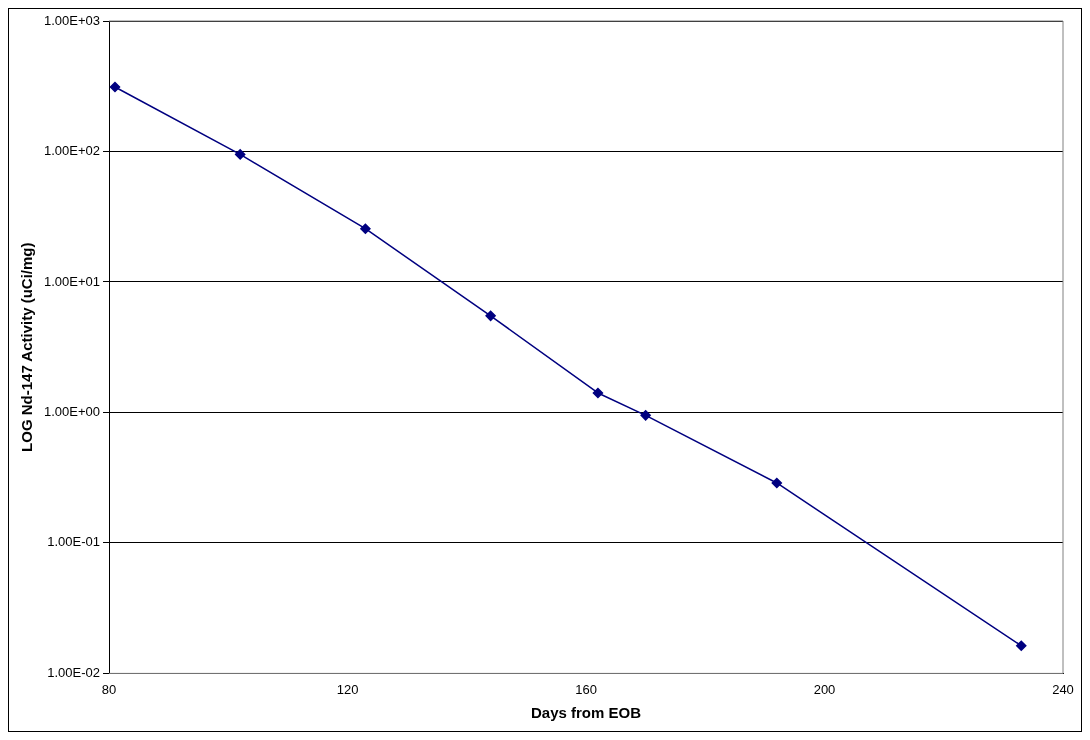  Describe the element at coordinates (1063, 689) in the screenshot. I see `x-tick-label: 240` at that location.